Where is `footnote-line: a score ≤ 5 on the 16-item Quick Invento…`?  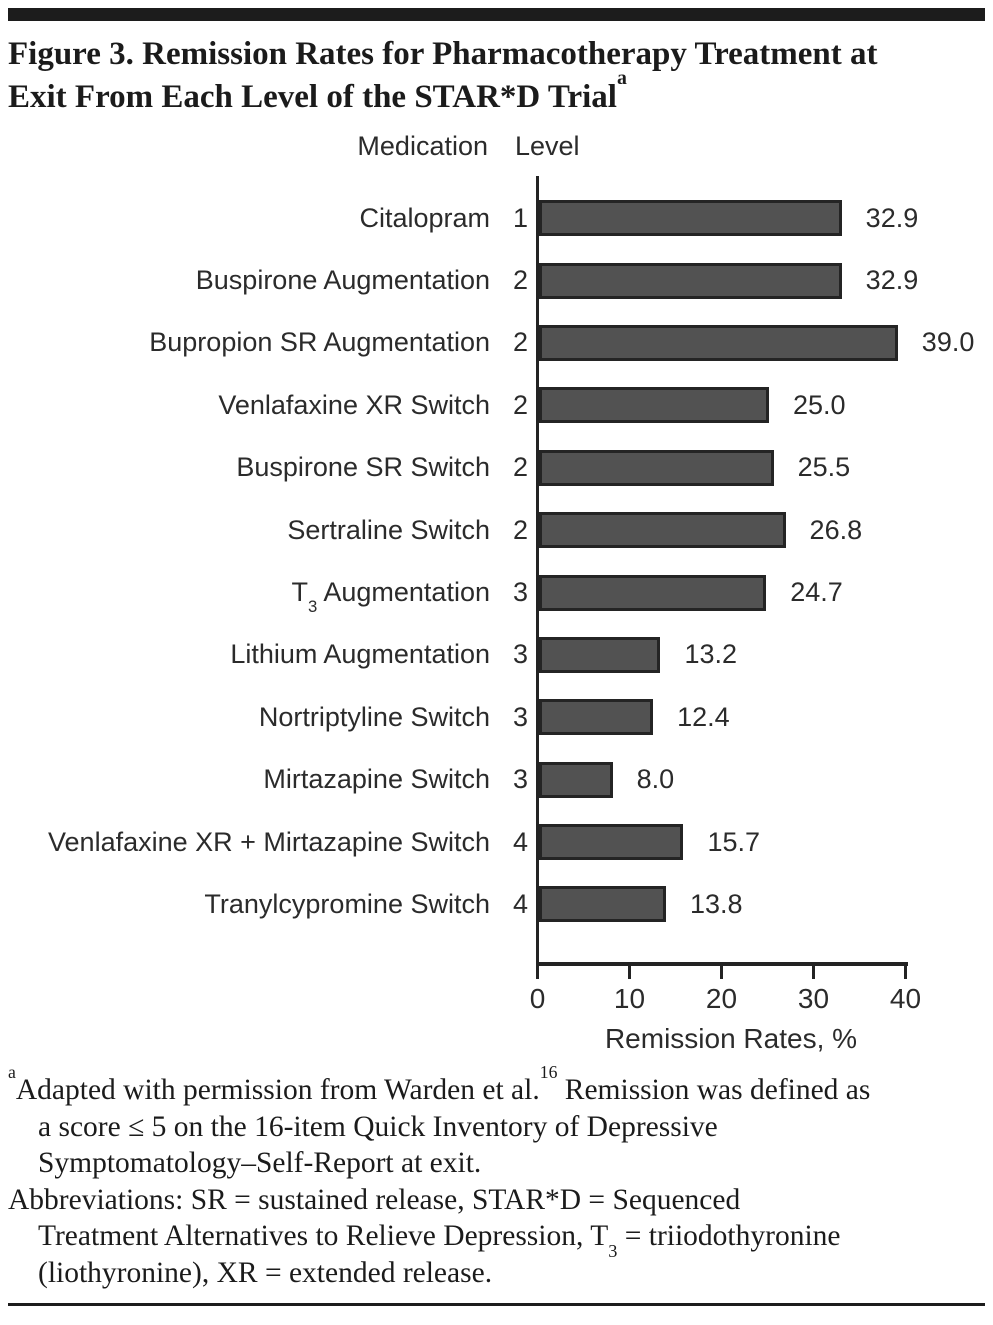 footnote-line: a score ≤ 5 on the 16-item Quick Invento… is located at coordinates (378, 1126).